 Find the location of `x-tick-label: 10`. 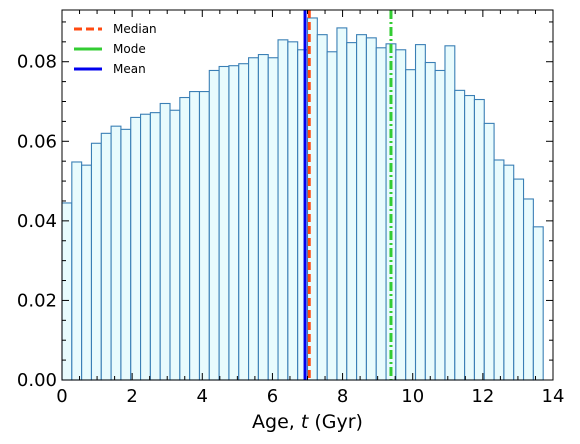

x-tick-label: 10 is located at coordinates (412, 396).